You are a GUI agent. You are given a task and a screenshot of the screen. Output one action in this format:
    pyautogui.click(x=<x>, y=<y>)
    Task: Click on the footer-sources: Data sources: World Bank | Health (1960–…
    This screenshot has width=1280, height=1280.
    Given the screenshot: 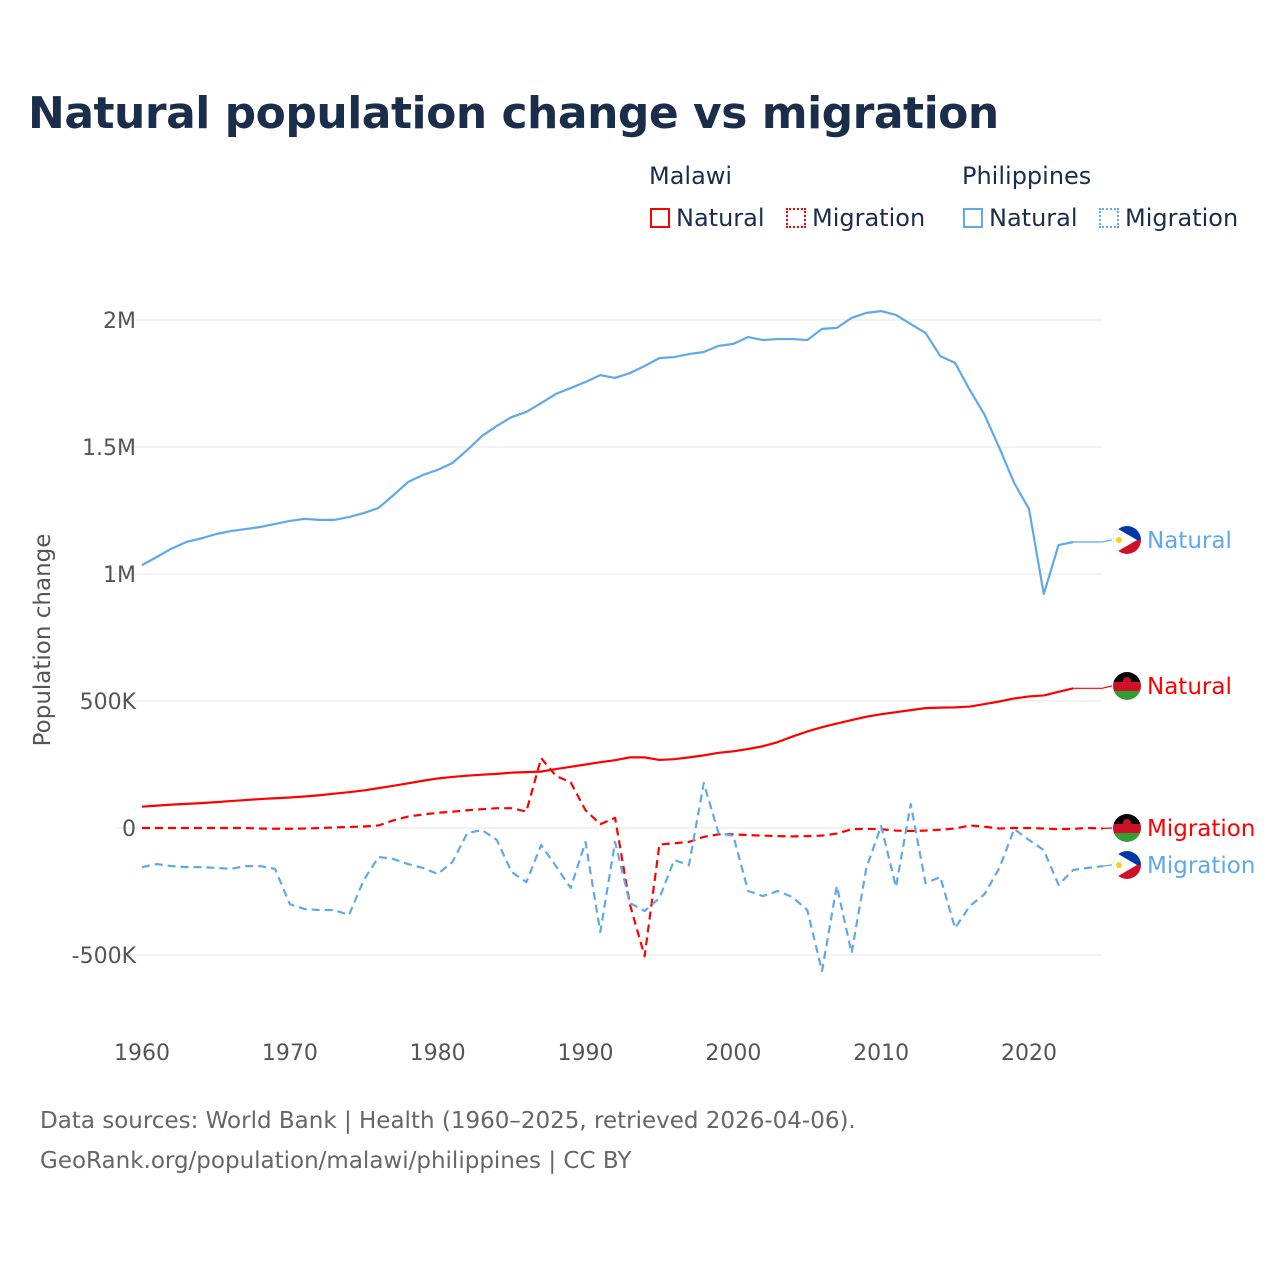 What is the action you would take?
    pyautogui.click(x=448, y=1121)
    